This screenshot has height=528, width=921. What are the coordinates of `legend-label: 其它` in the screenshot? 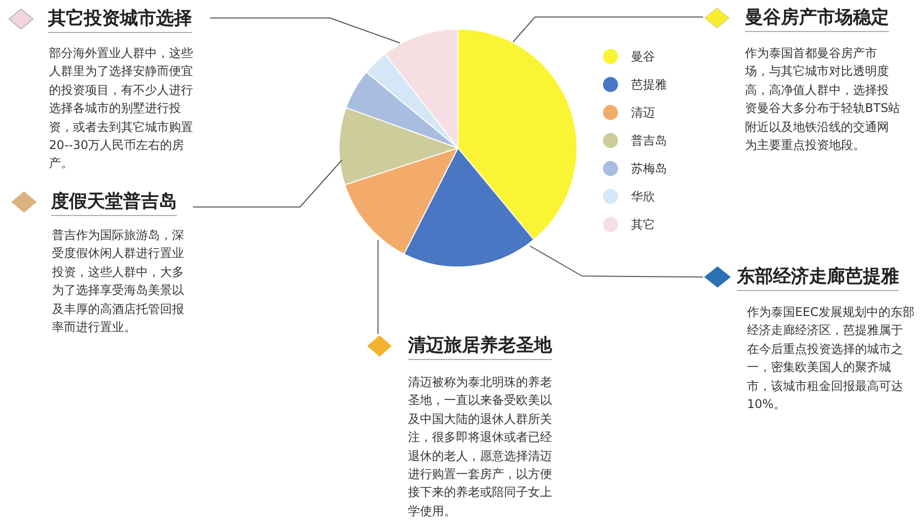 It's located at (643, 225).